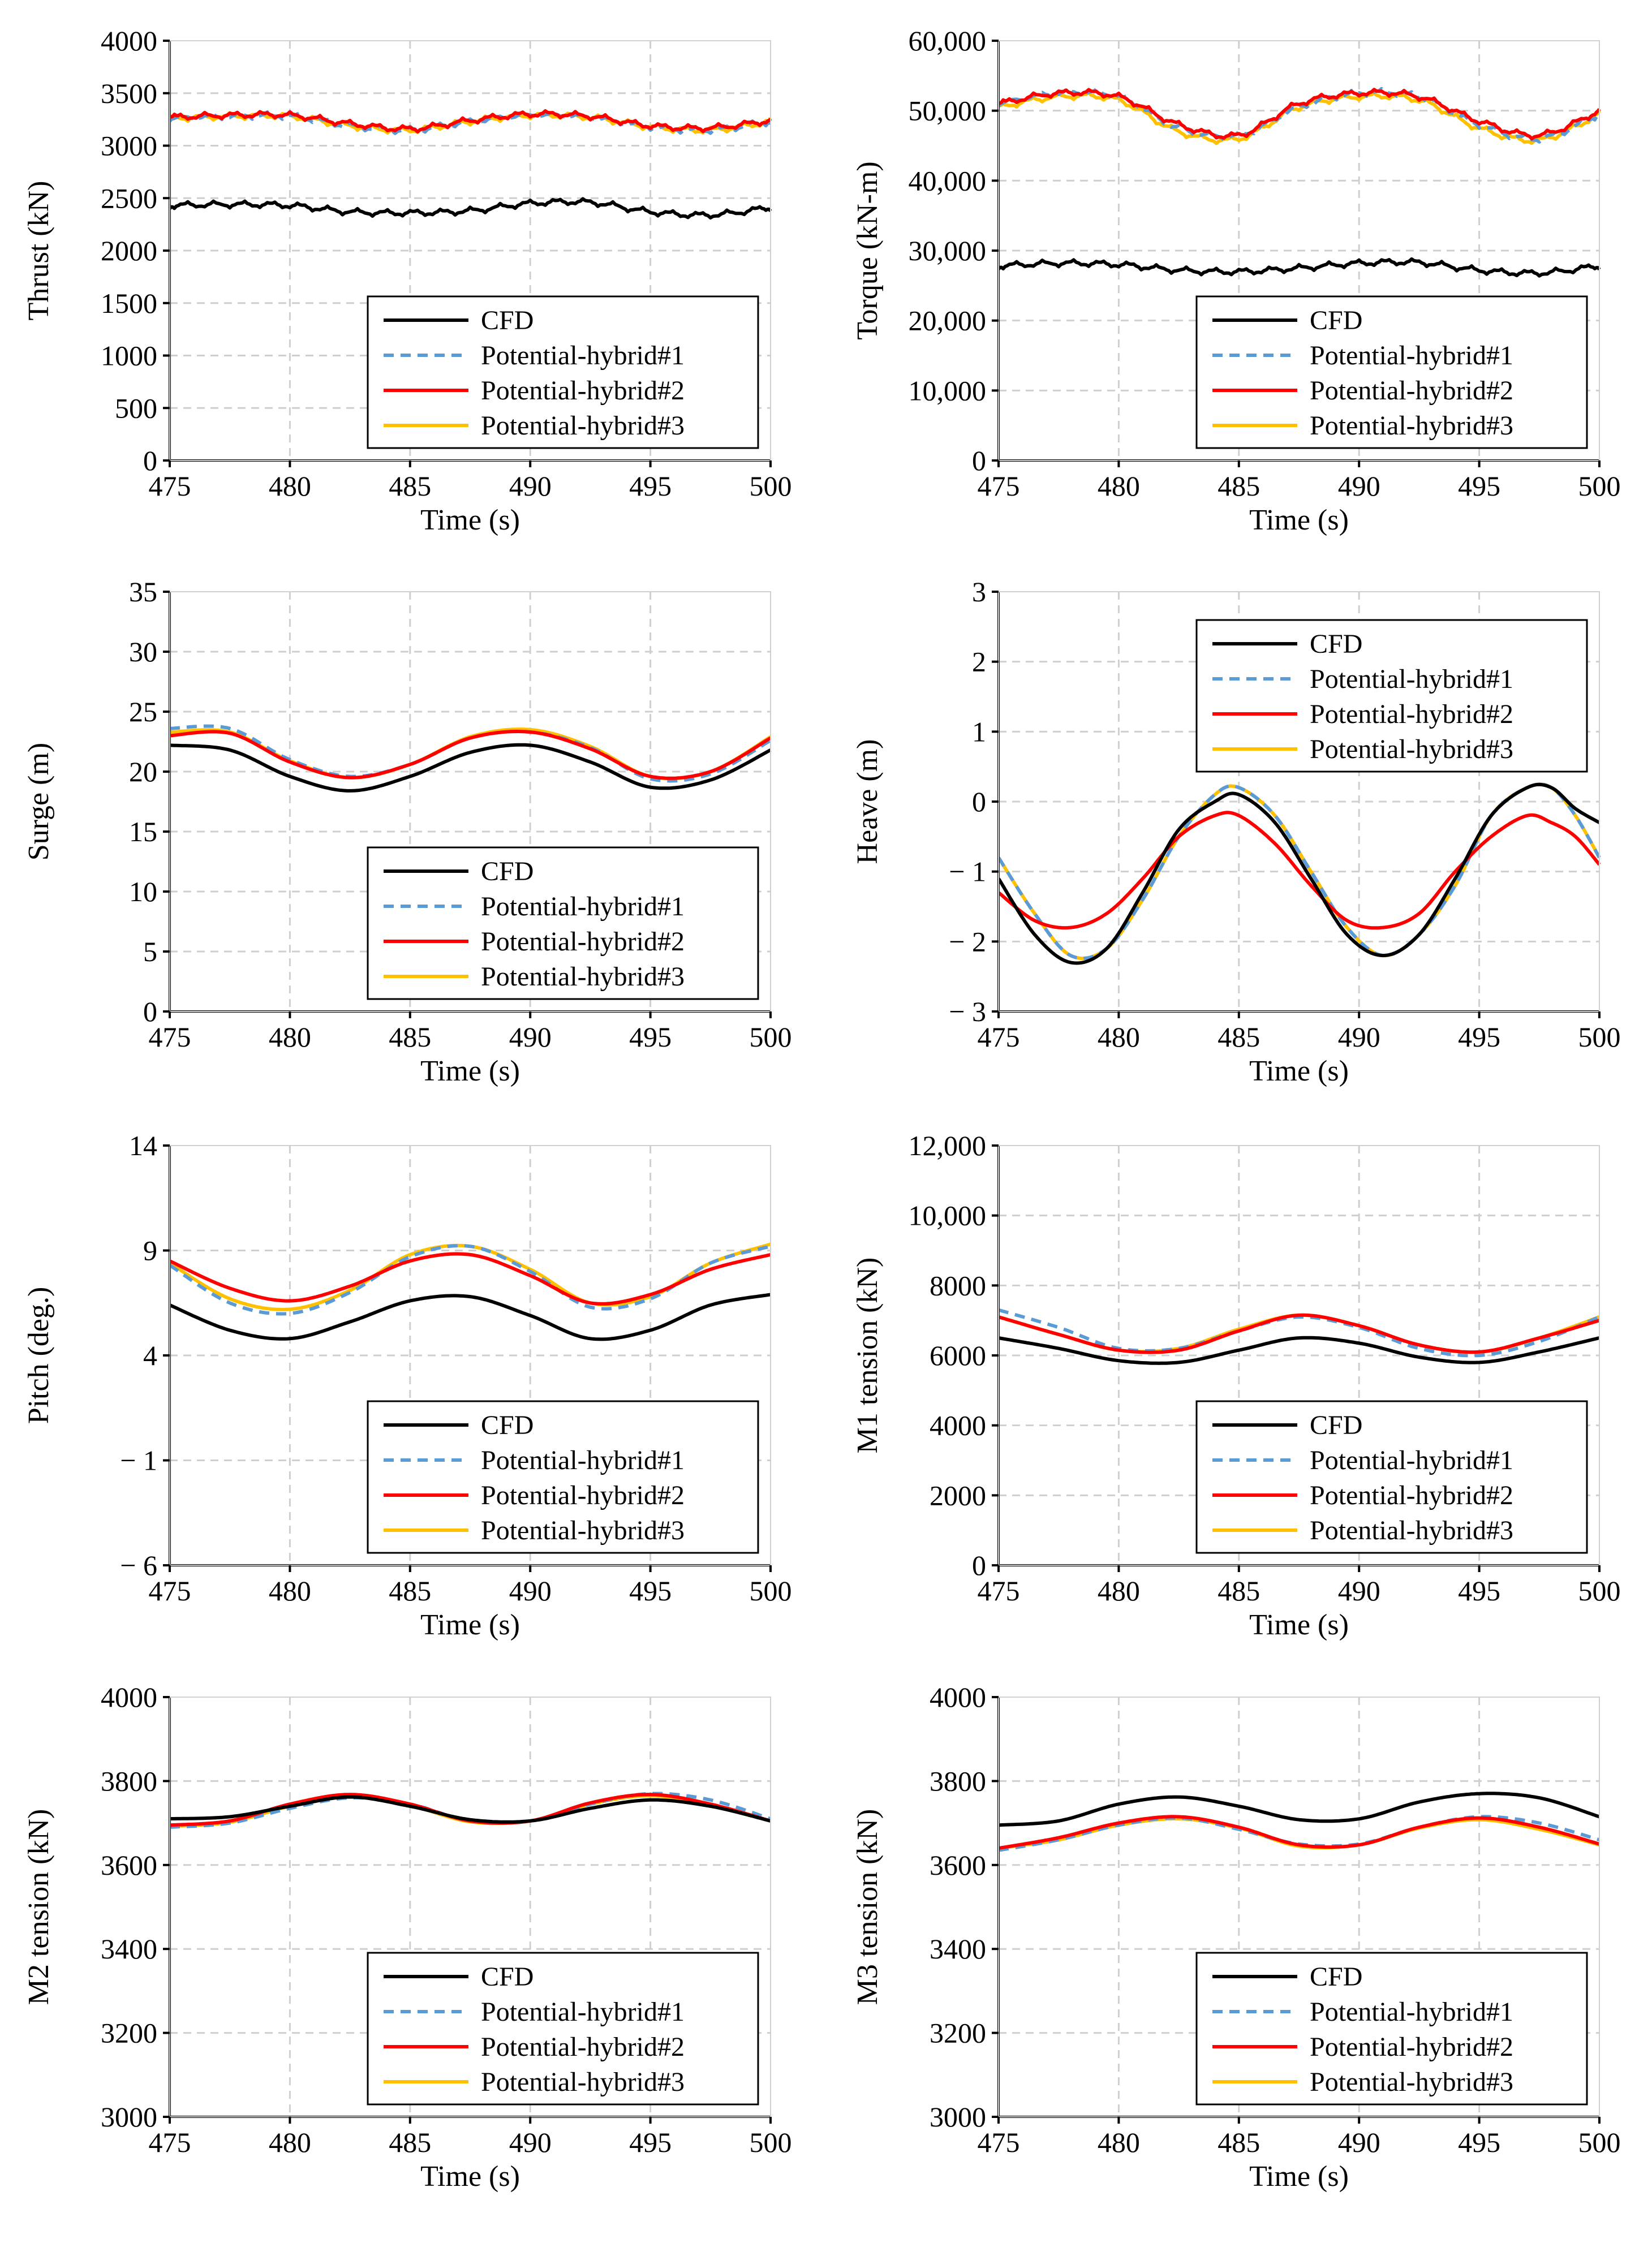  I want to click on y-tick-label: 5, so click(150, 952).